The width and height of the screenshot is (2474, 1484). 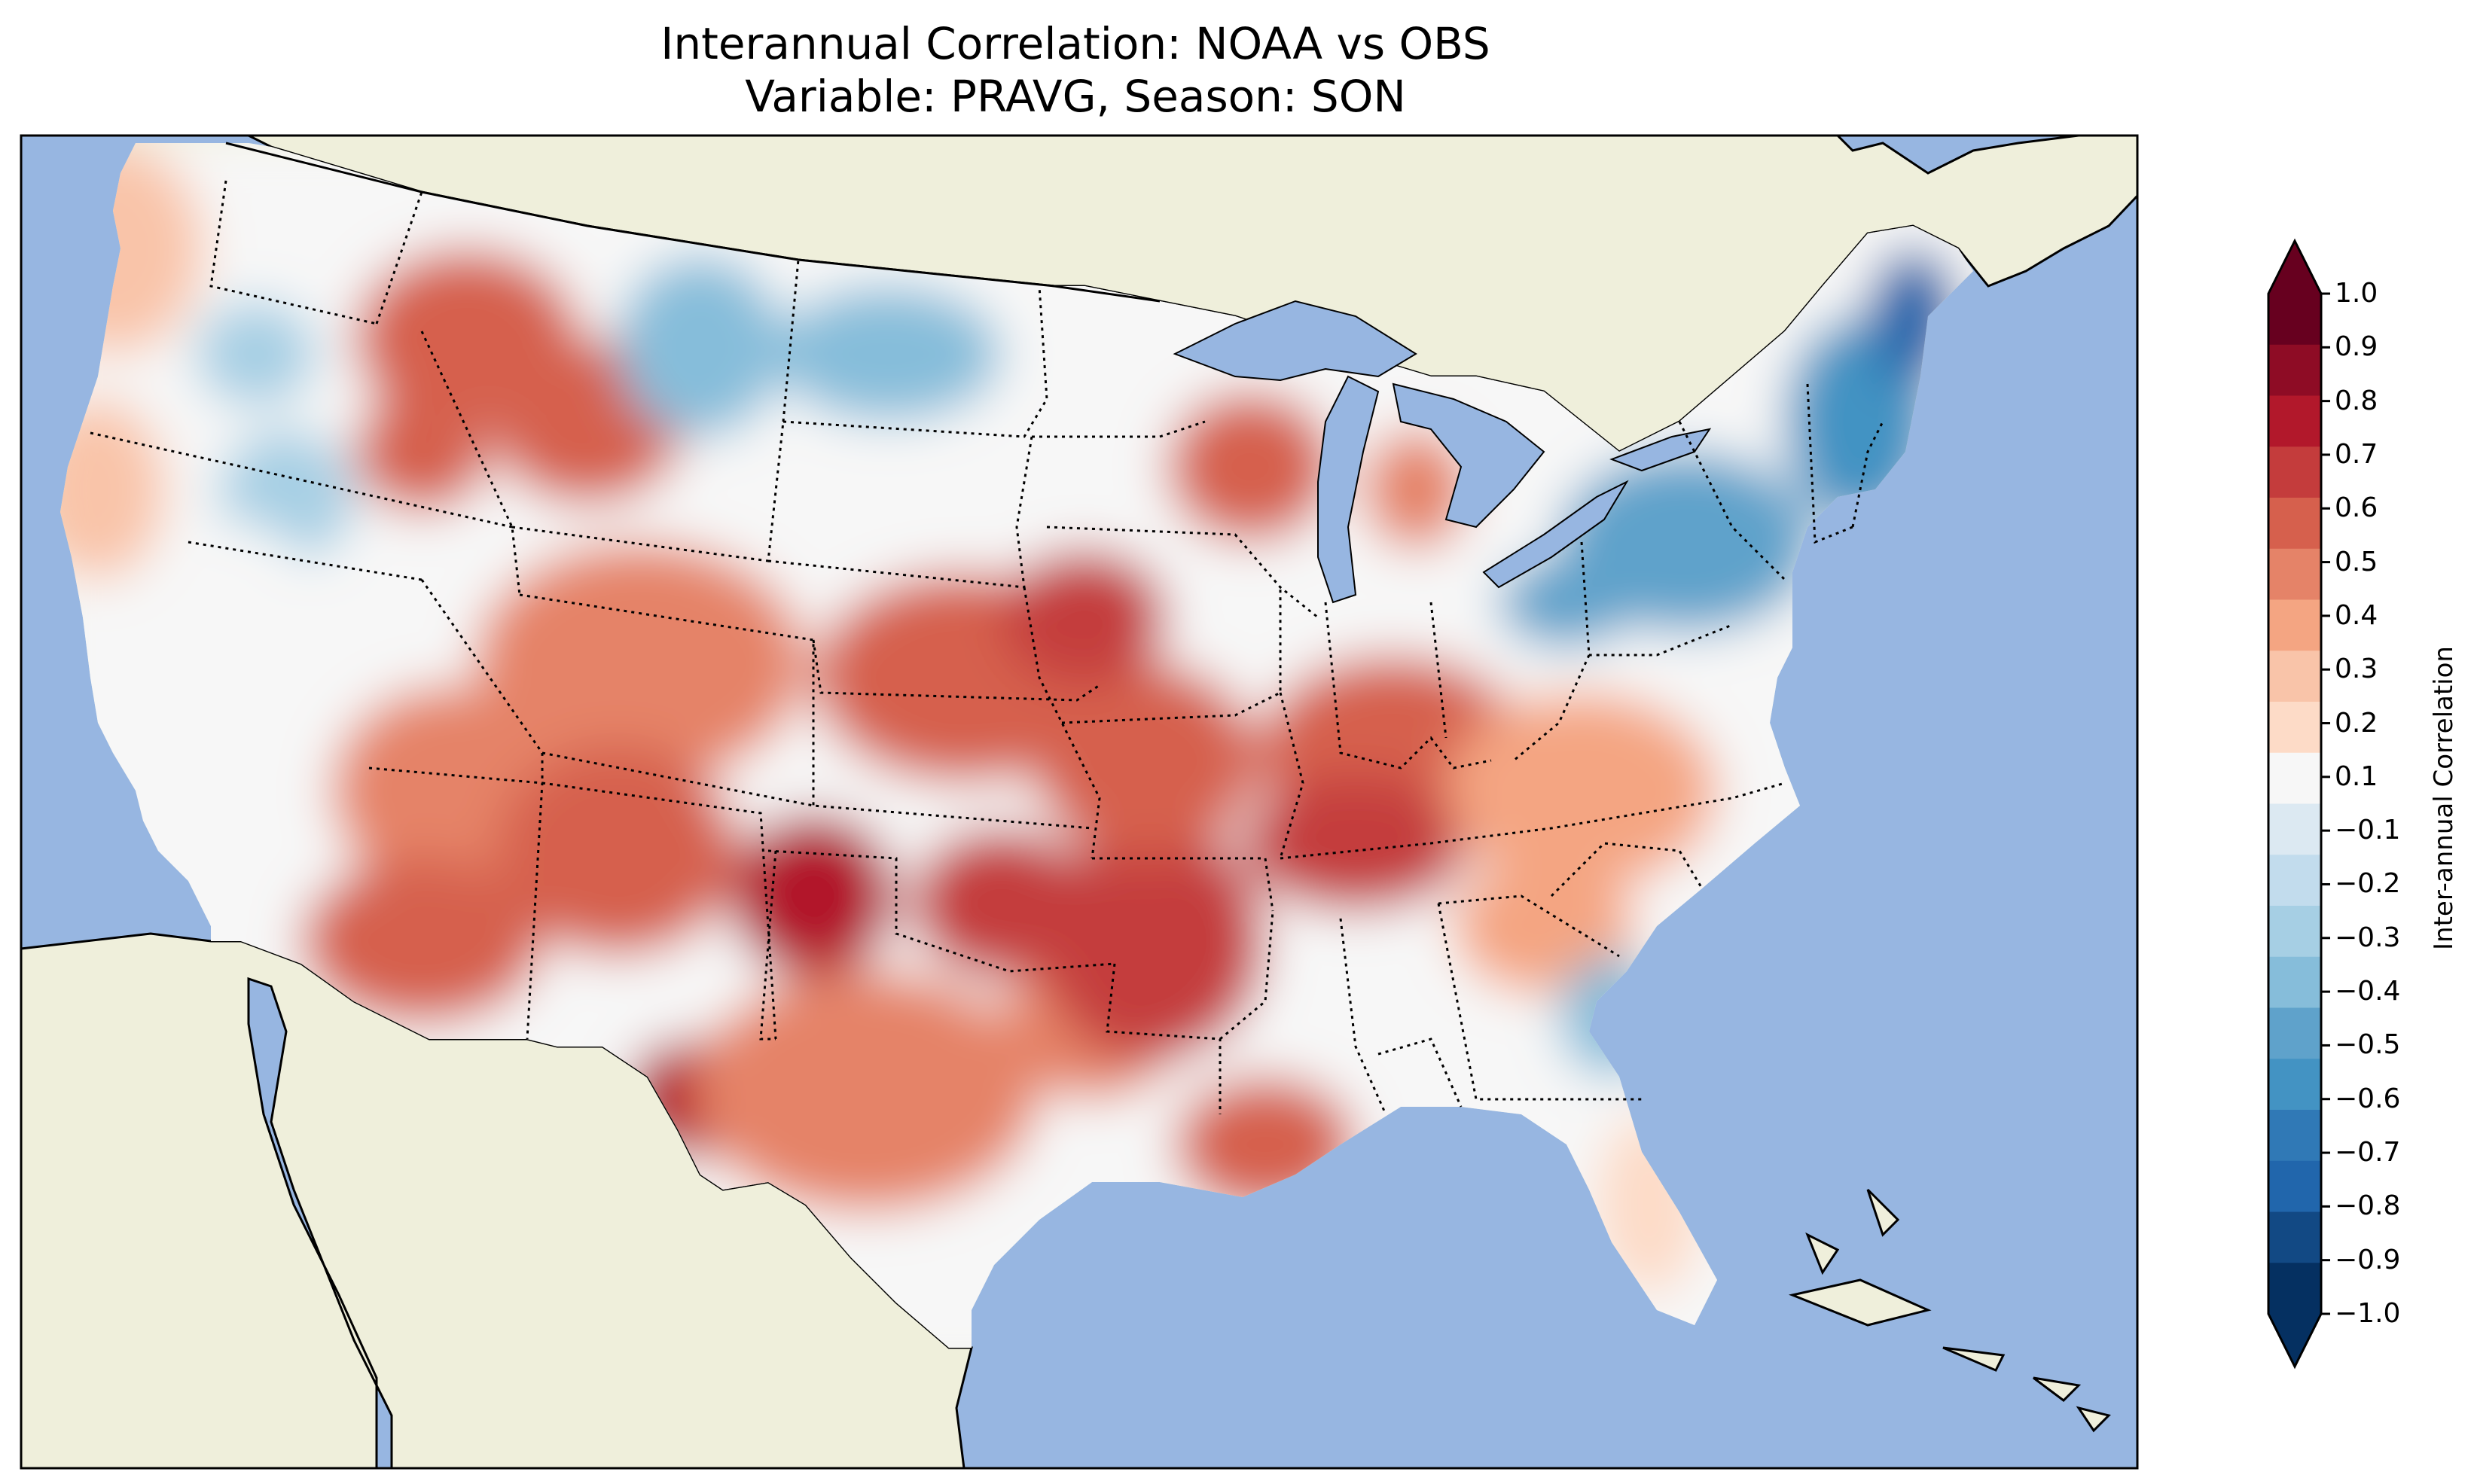 I want to click on colorbar-tick-label: 0.3, so click(x=2356, y=669).